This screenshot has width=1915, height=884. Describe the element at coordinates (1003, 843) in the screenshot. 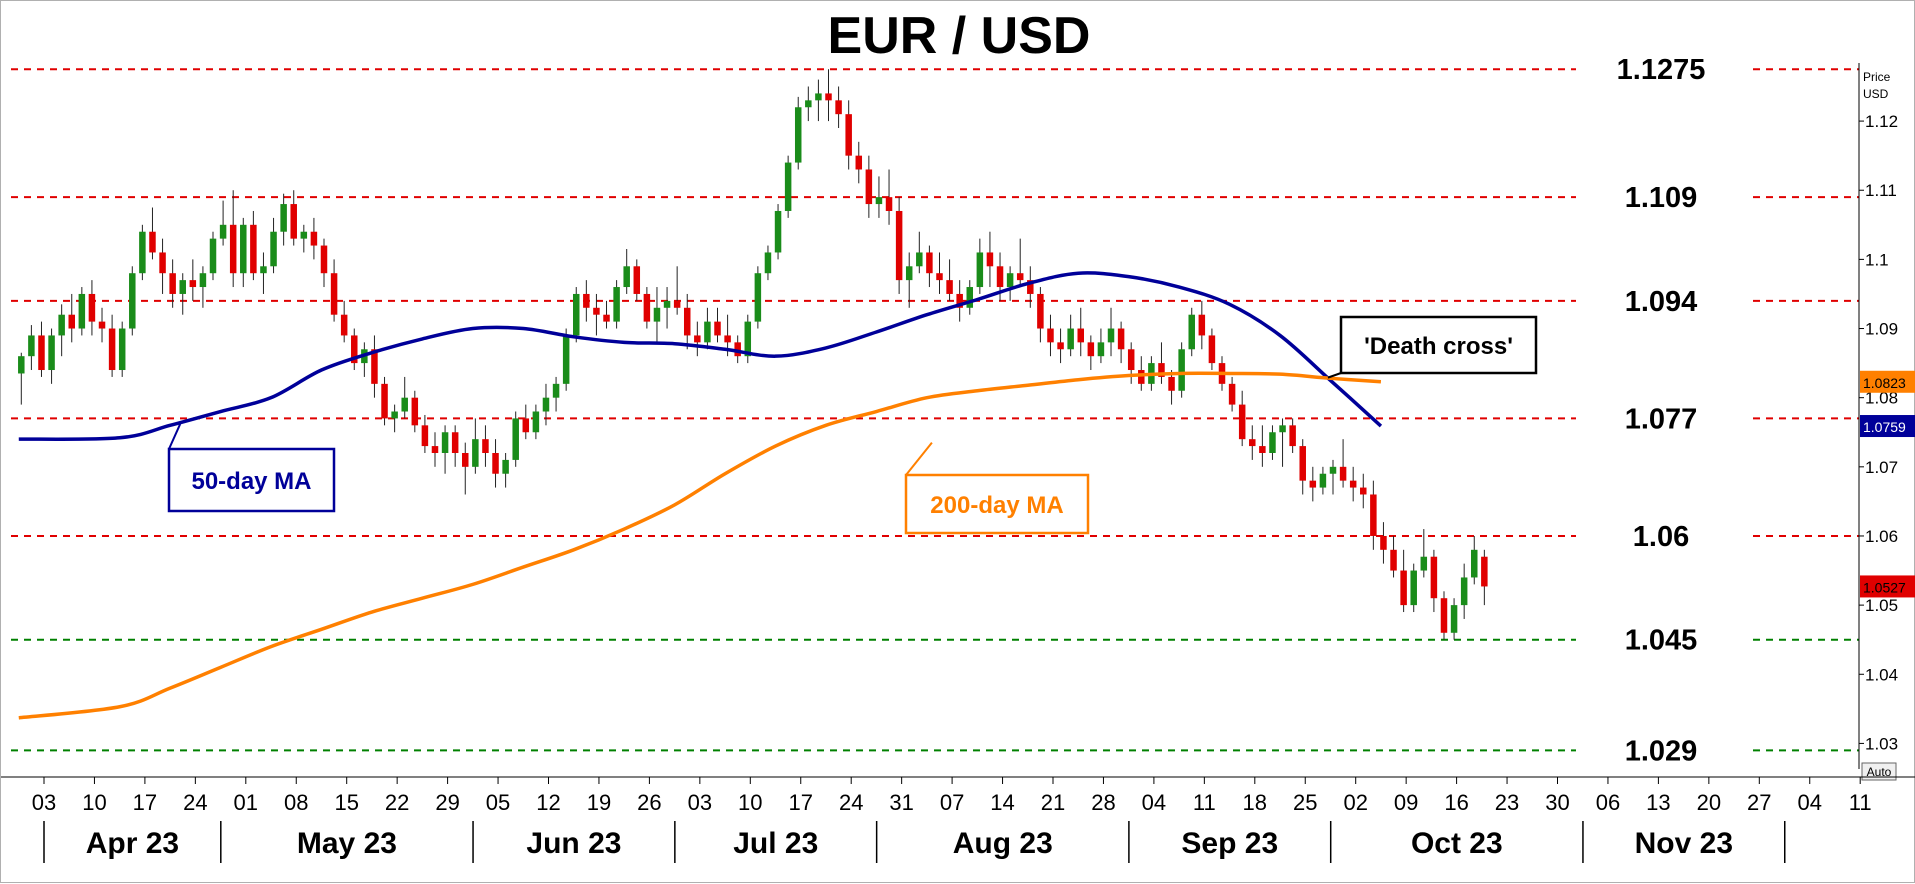

I see `month-label: Aug 23` at that location.